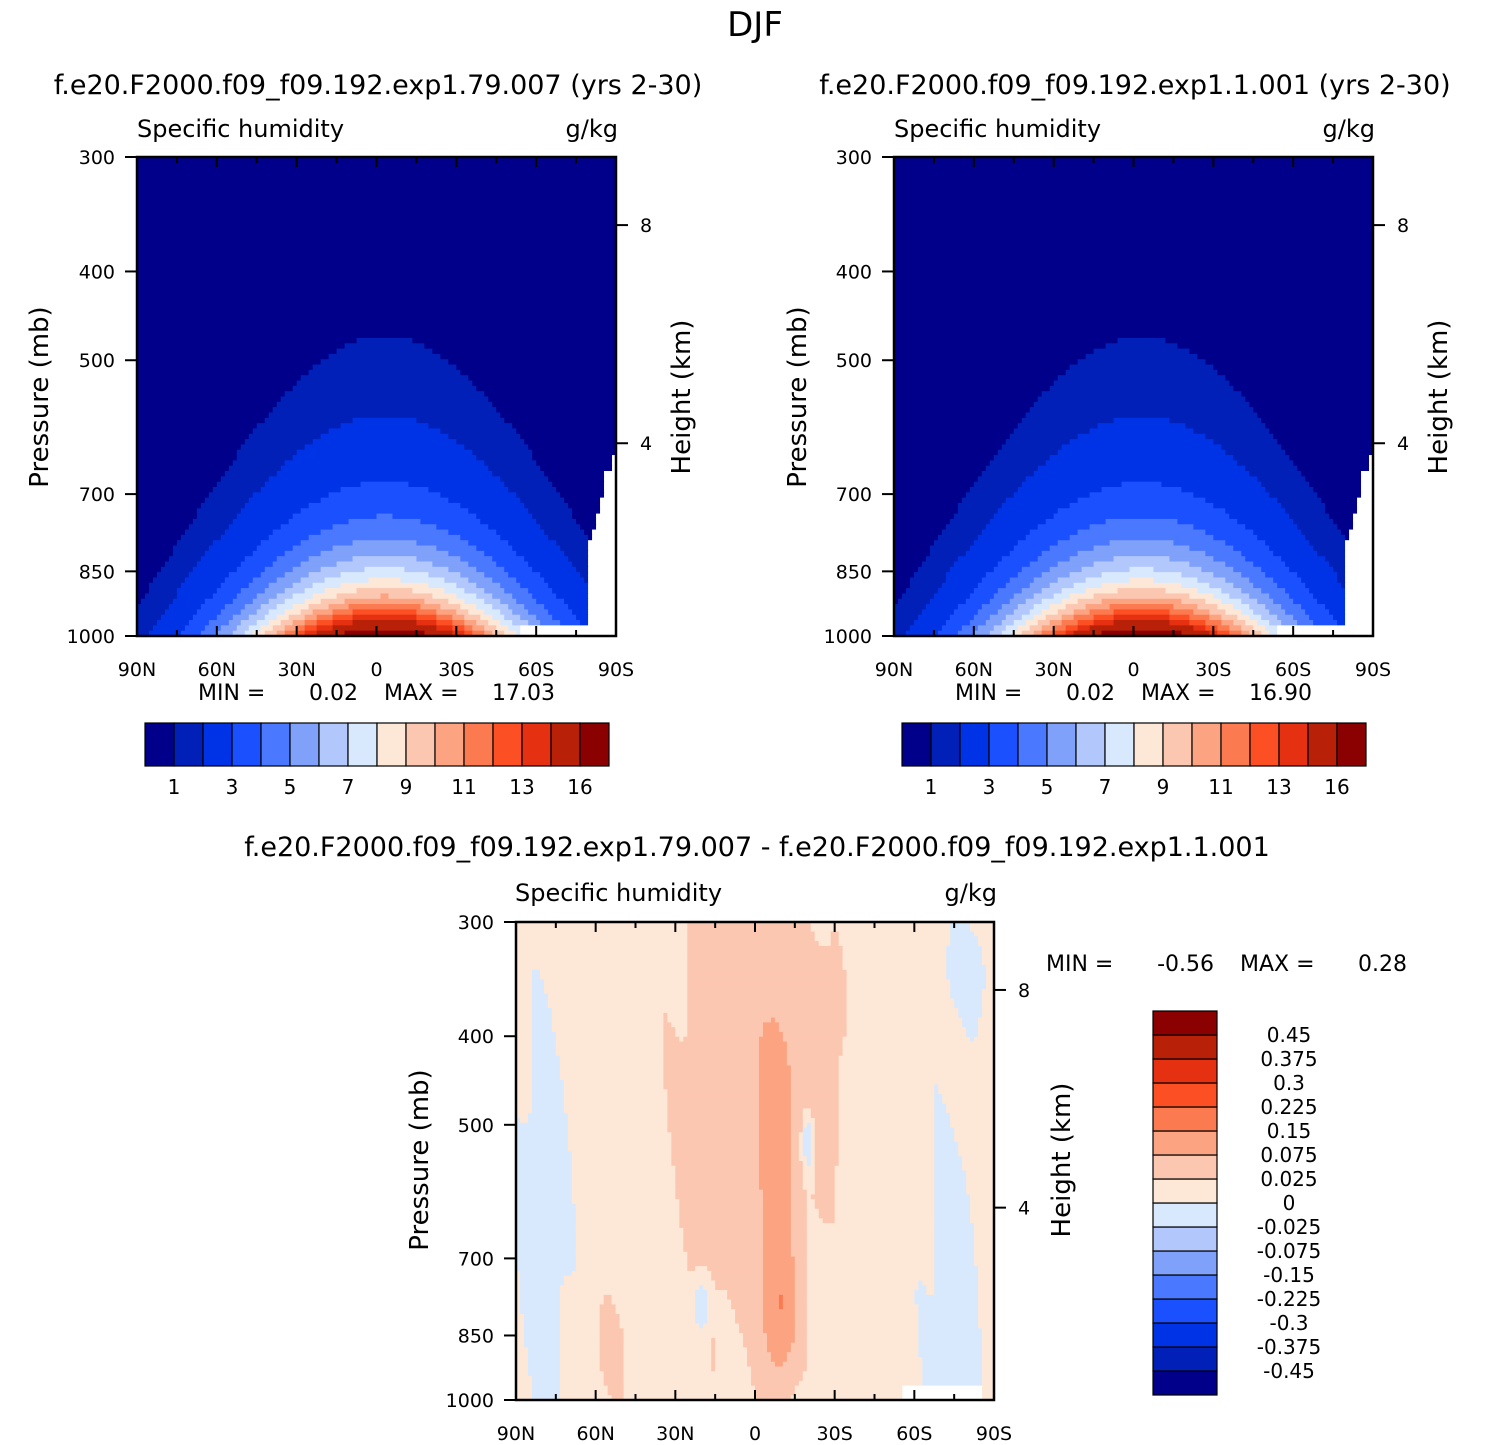  What do you see at coordinates (595, 1434) in the screenshot?
I see `x-tick-label: 60N` at bounding box center [595, 1434].